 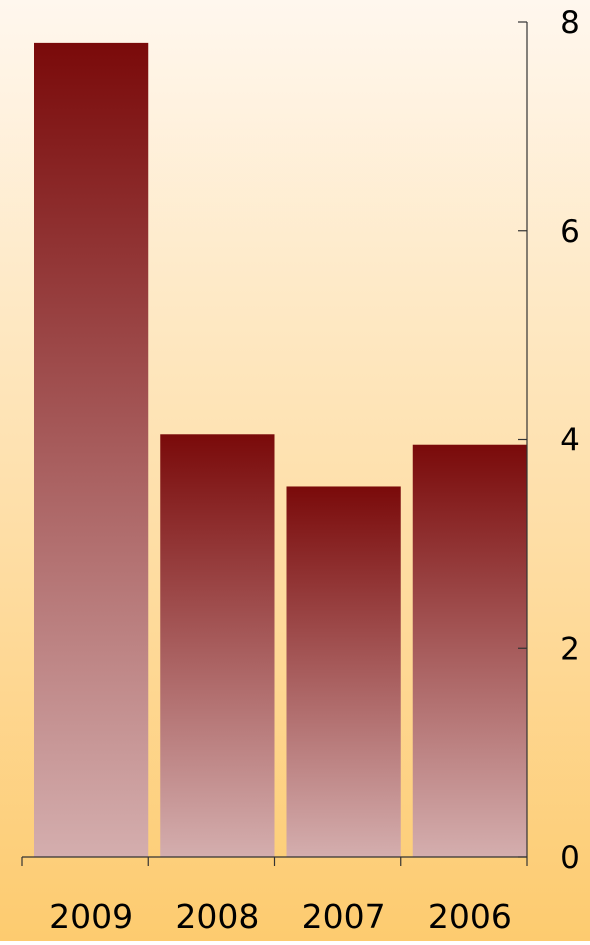 What do you see at coordinates (570, 858) in the screenshot?
I see `y-tick-label: 0` at bounding box center [570, 858].